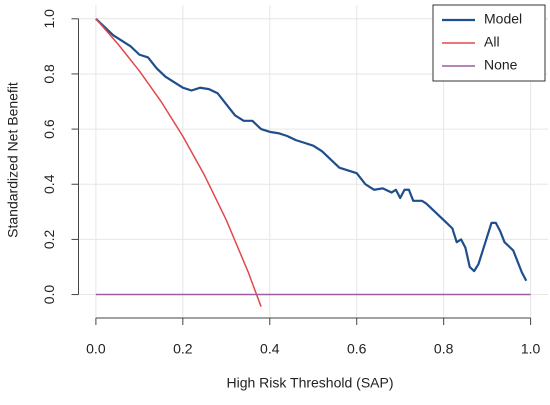 This screenshot has height=405, width=550. I want to click on x-tick-label: 0.2, so click(183, 349).